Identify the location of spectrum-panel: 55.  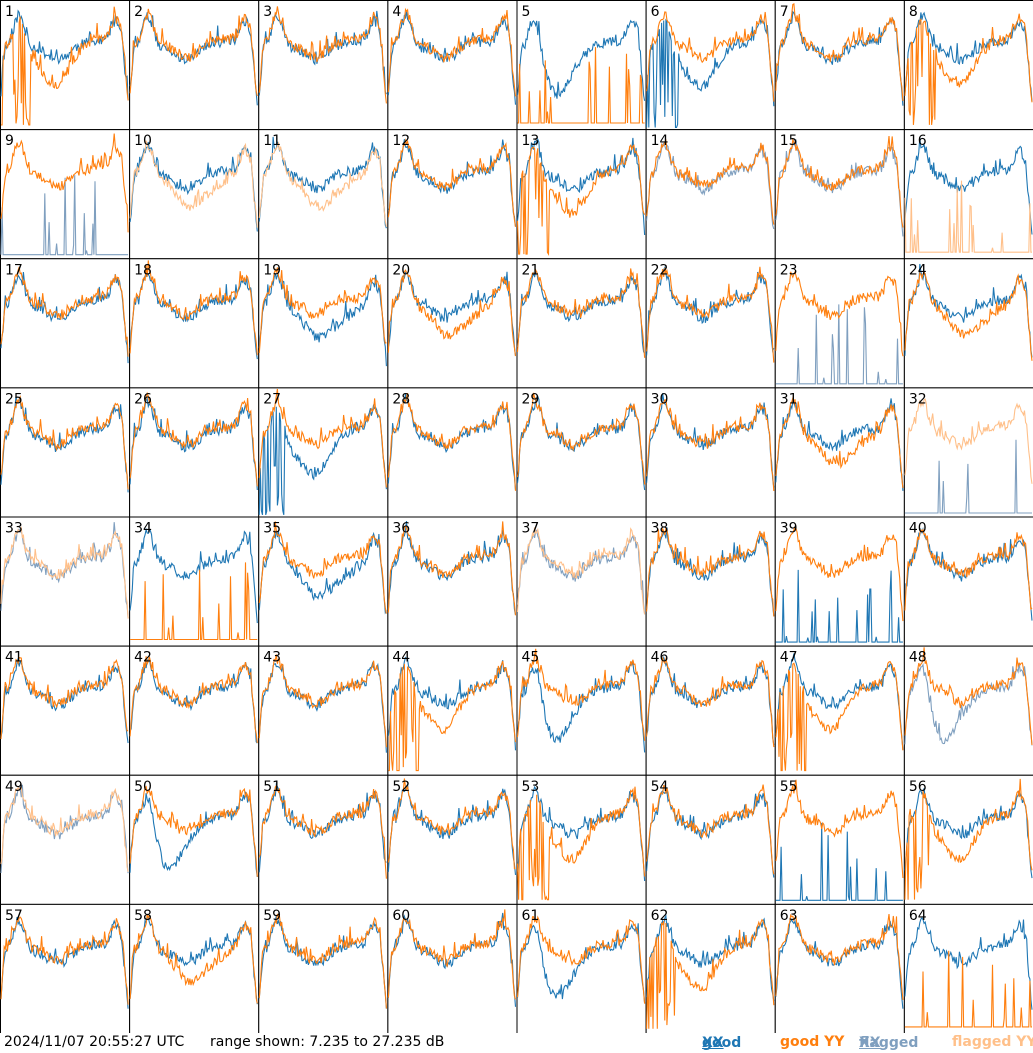
(839, 839).